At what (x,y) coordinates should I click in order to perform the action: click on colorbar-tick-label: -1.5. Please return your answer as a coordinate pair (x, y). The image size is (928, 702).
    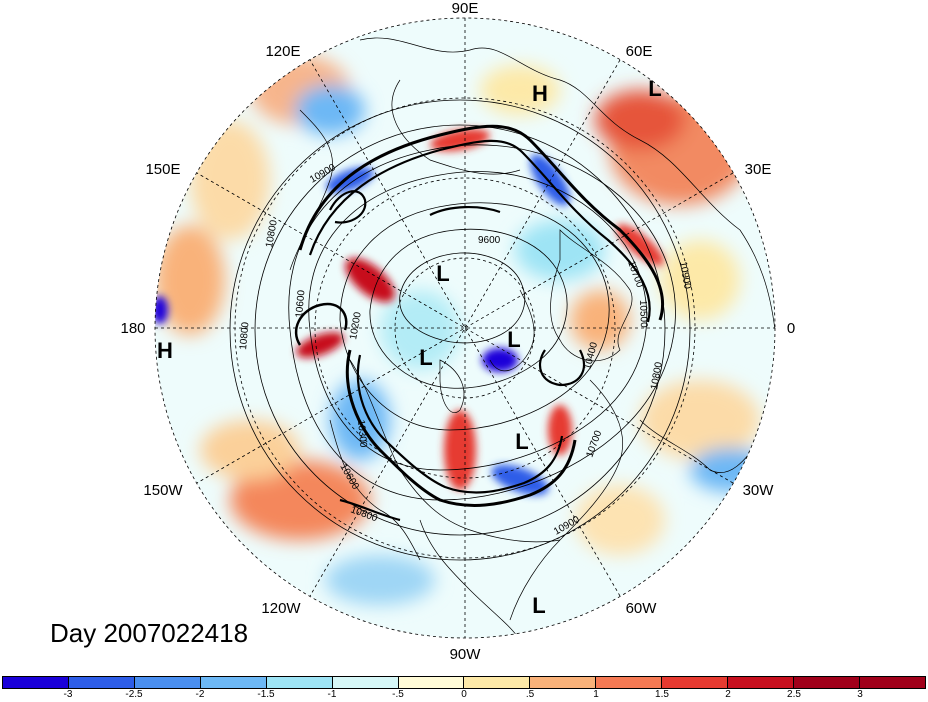
    Looking at the image, I should click on (266, 694).